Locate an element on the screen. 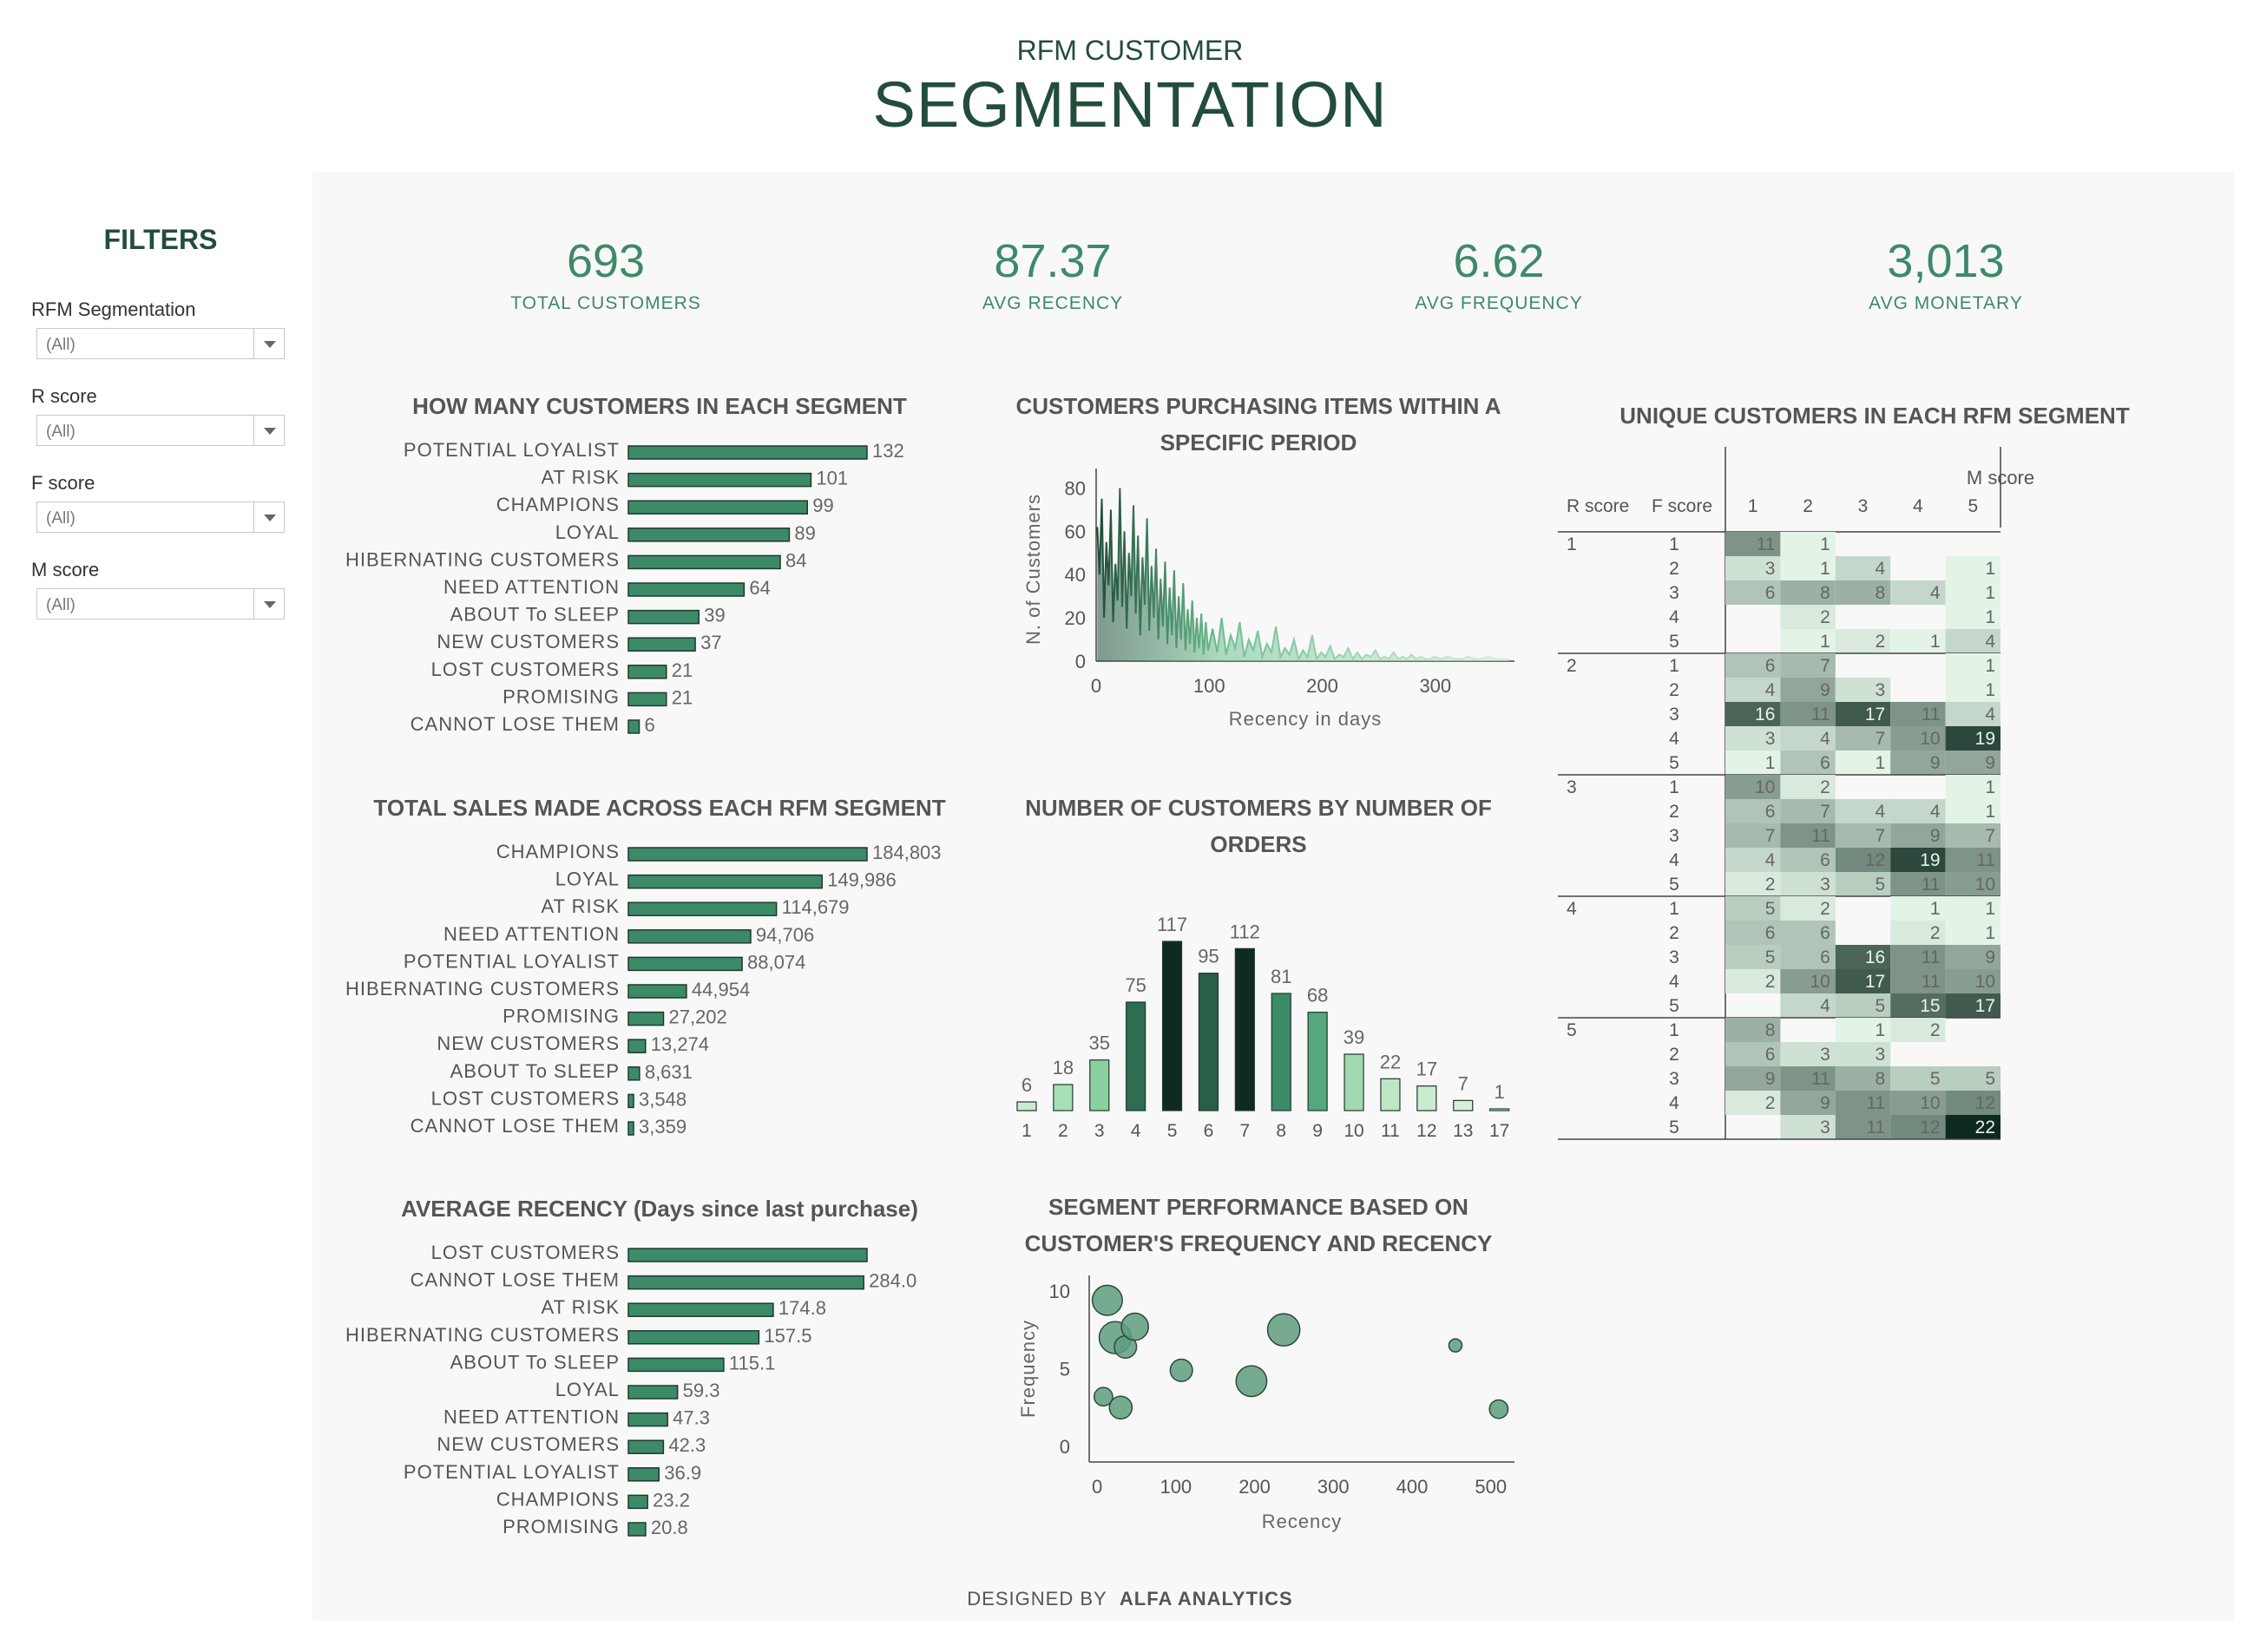  heatmap-cell-r4-f3-m4 is located at coordinates (1918, 957).